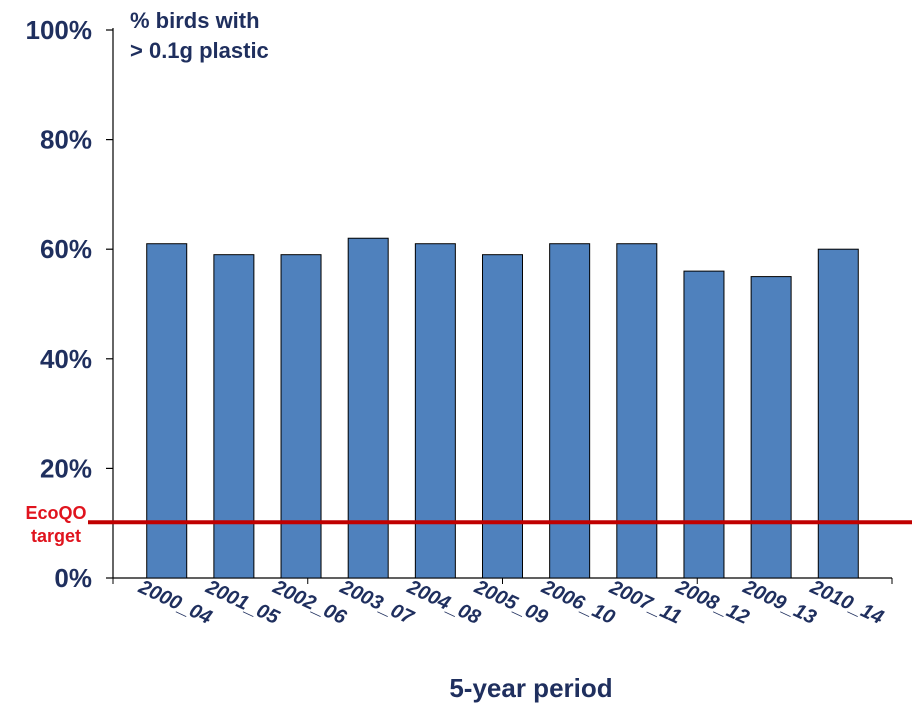 The image size is (912, 706). What do you see at coordinates (56, 536) in the screenshot?
I see `target-label: target` at bounding box center [56, 536].